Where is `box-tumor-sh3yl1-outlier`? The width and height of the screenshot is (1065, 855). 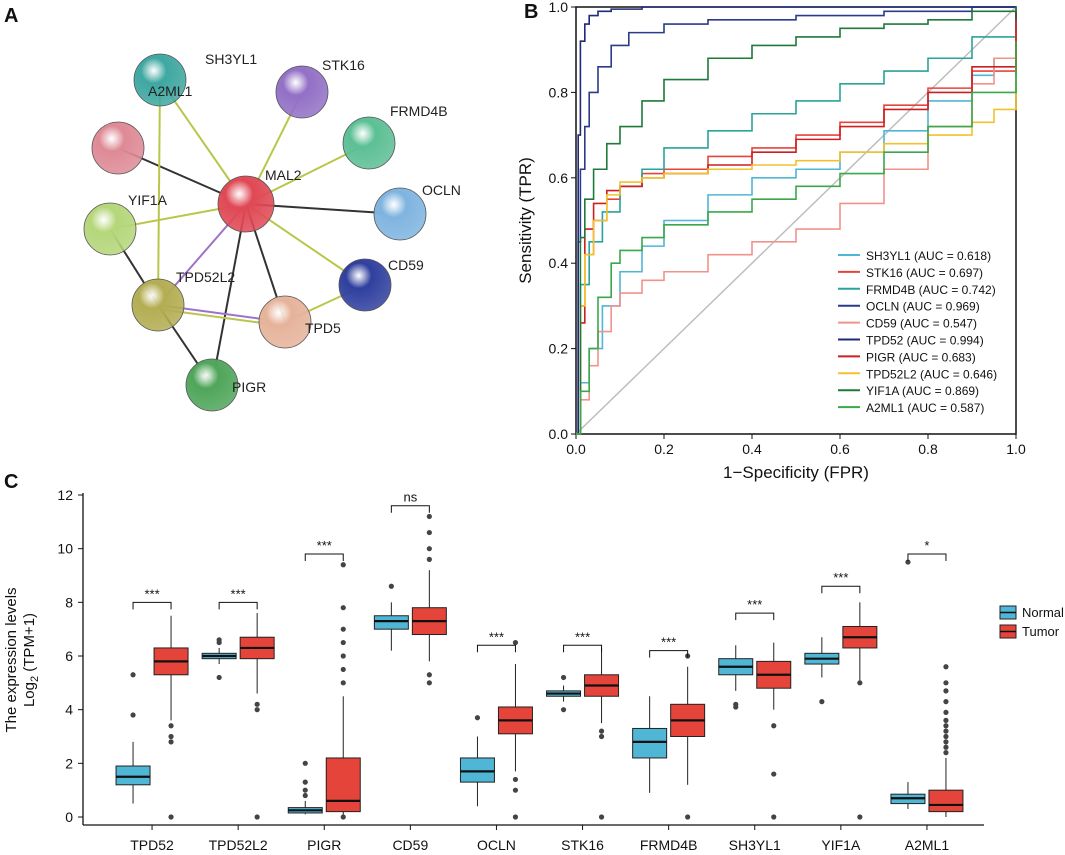
box-tumor-sh3yl1-outlier is located at coordinates (774, 726).